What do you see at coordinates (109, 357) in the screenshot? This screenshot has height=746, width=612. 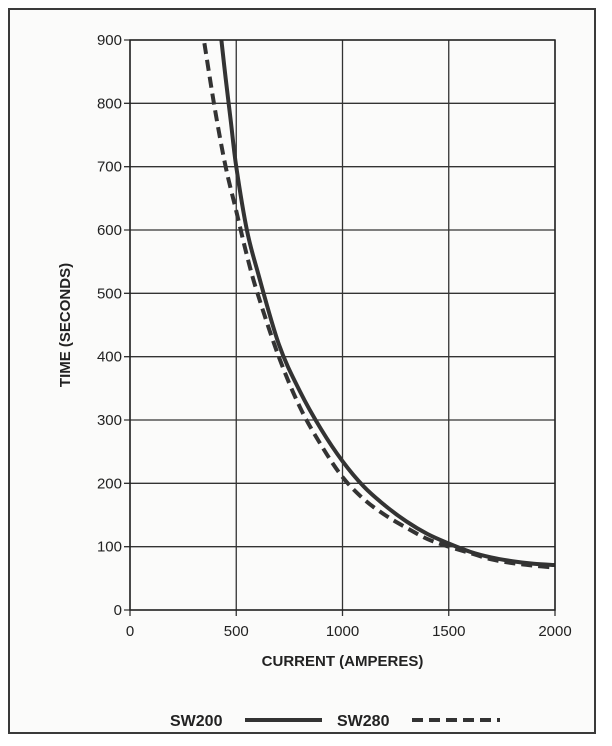 I see `y-tick-label: 400` at bounding box center [109, 357].